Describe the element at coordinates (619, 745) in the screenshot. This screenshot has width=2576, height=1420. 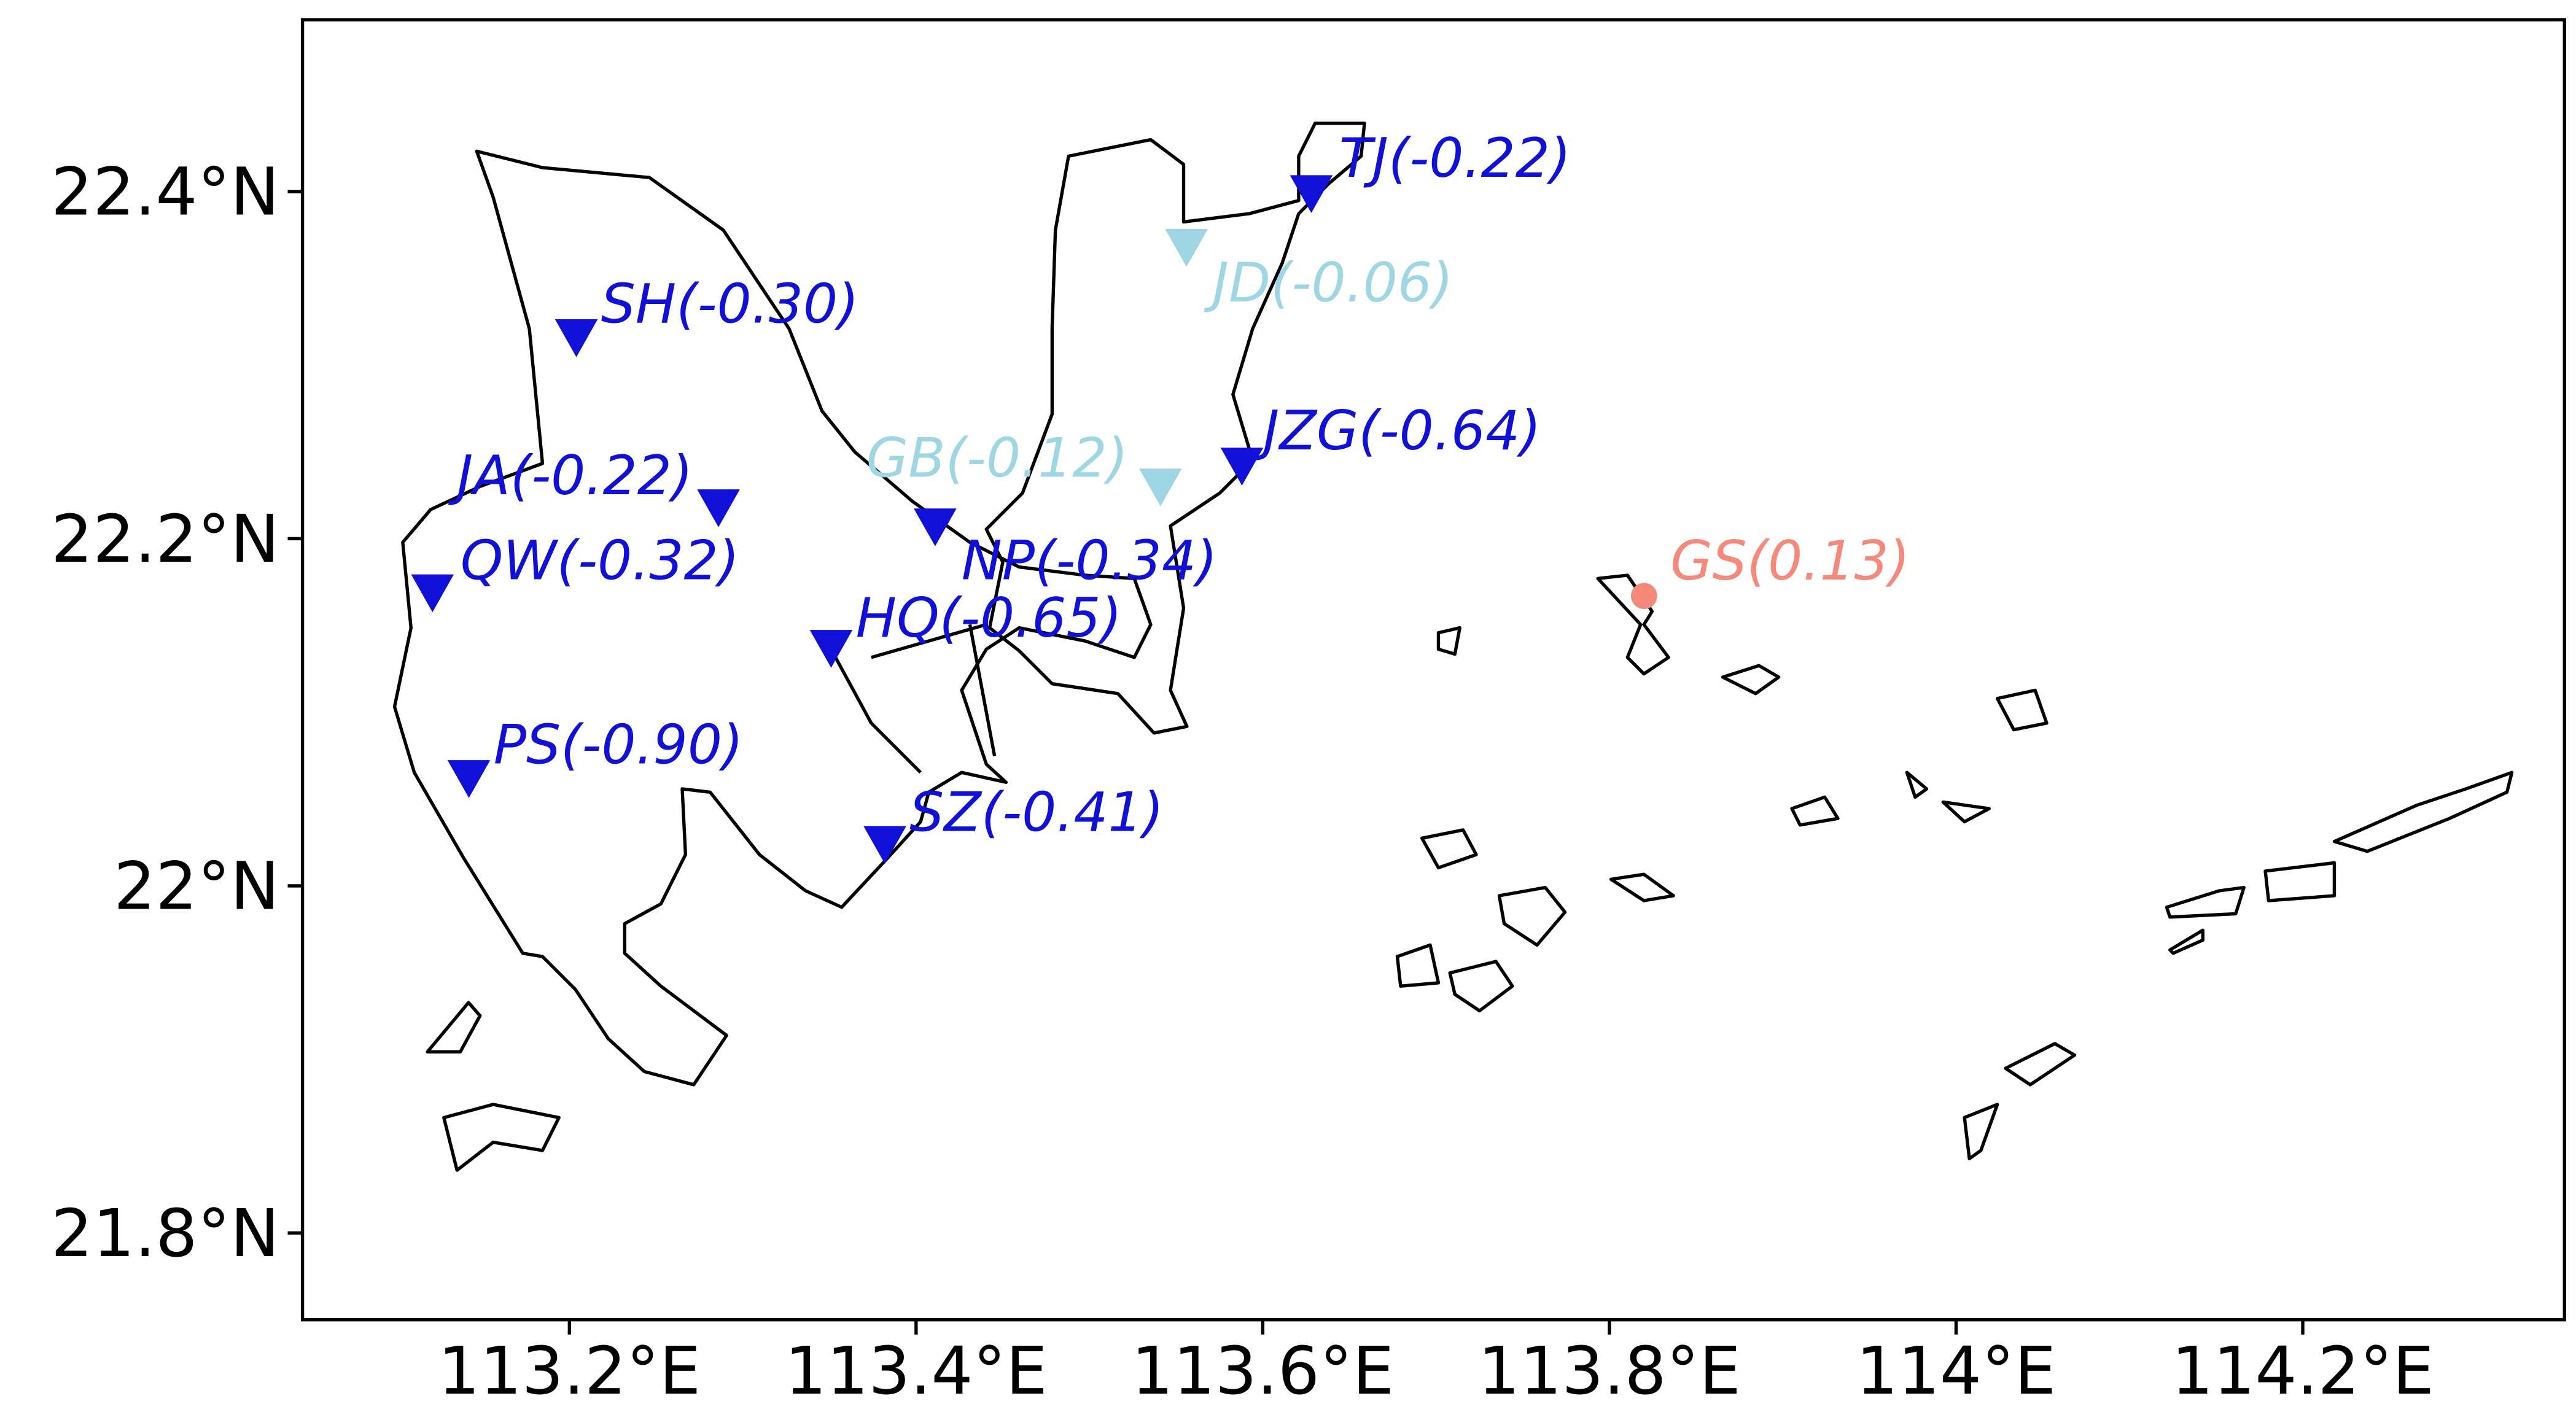
I see `station-label: PS(-0.90)` at that location.